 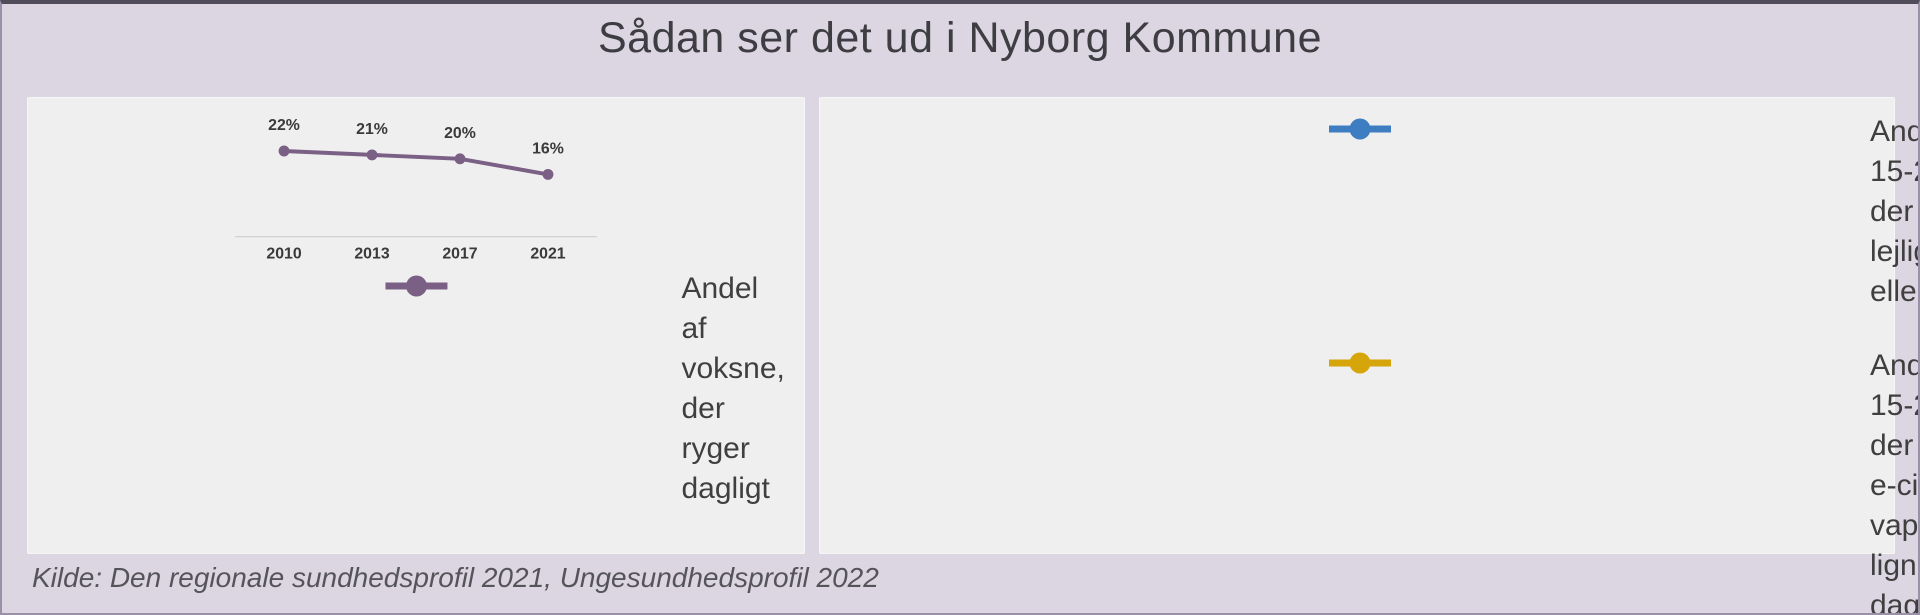 I want to click on blue-line-marker-icon, so click(x=1360, y=129).